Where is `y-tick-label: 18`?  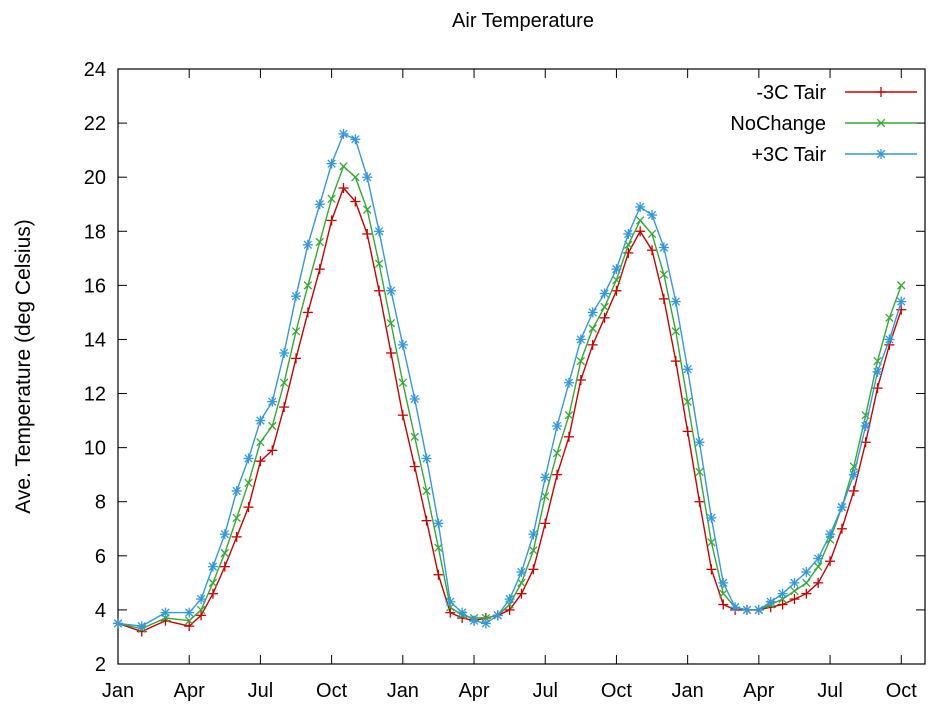
y-tick-label: 18 is located at coordinates (95, 232).